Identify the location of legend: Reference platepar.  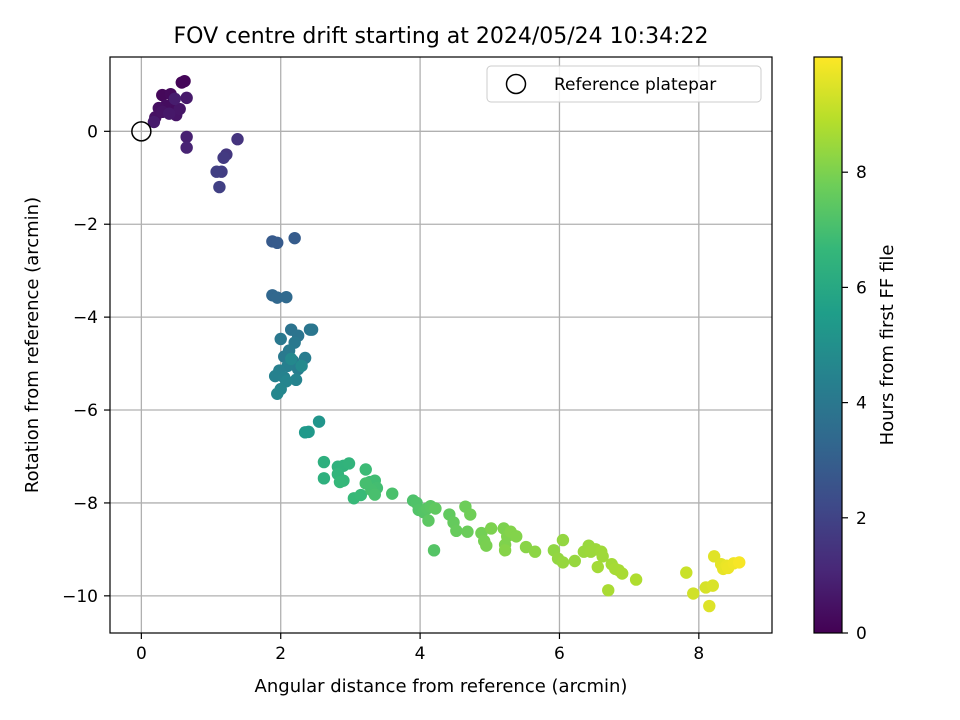
(624, 84).